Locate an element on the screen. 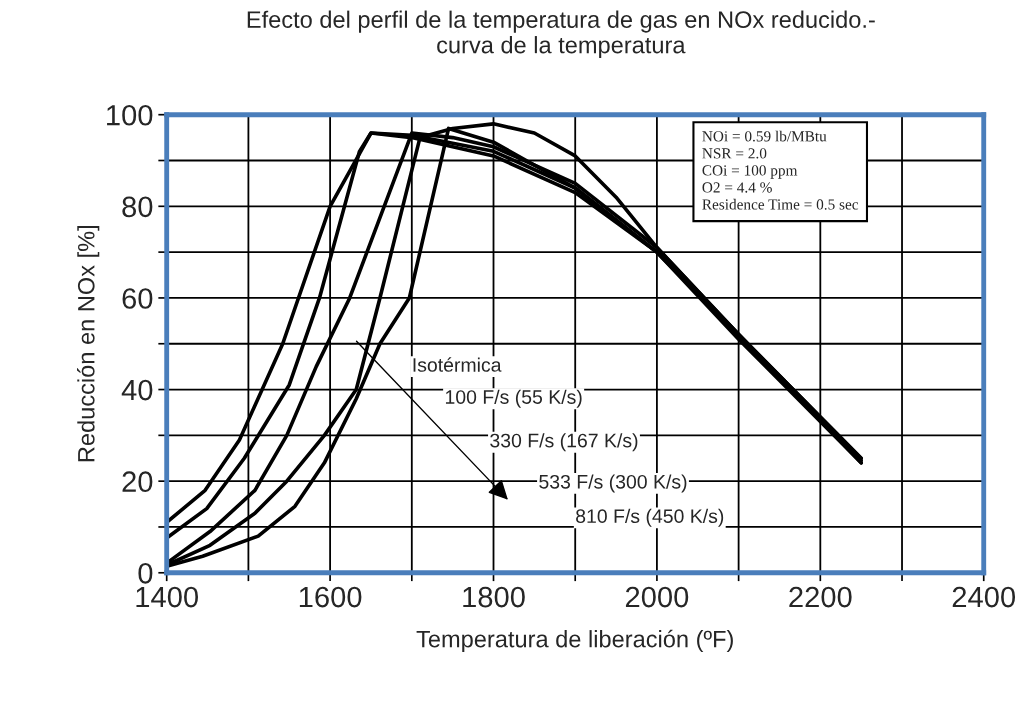 The width and height of the screenshot is (1029, 708). chart-title: Efecto del perfil de la temperatura de gas en NOx reducido.- curva de la temperatura is located at coordinates (561, 34).